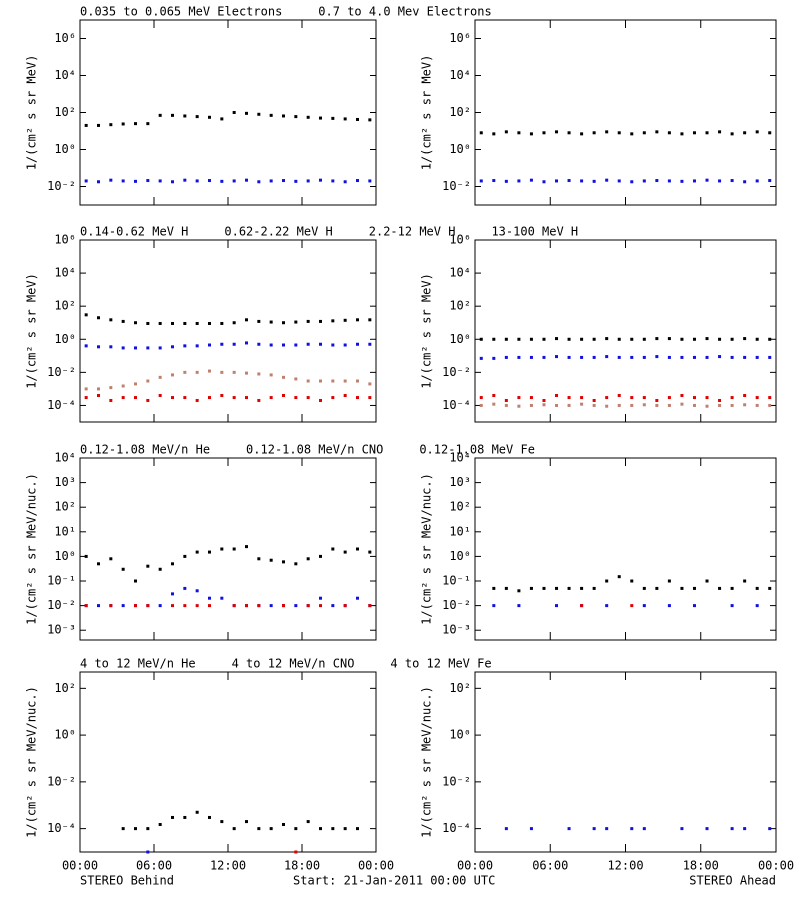 This screenshot has width=800, height=900. I want to click on legend-entry: 0.12-1.08 MeV Fe, so click(477, 450).